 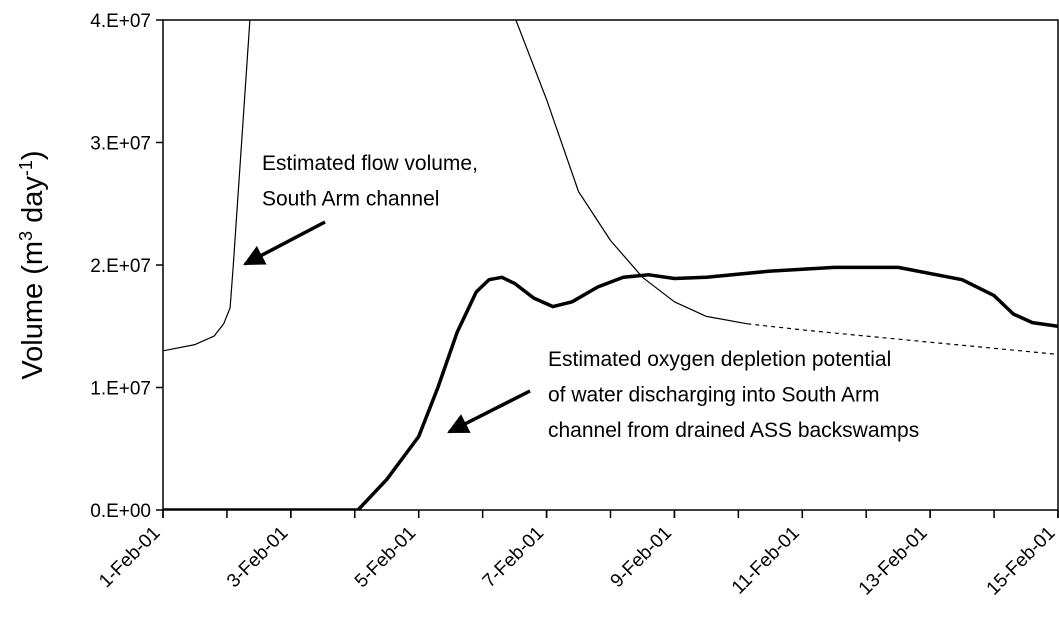 What do you see at coordinates (902, 339) in the screenshot?
I see `line-series` at bounding box center [902, 339].